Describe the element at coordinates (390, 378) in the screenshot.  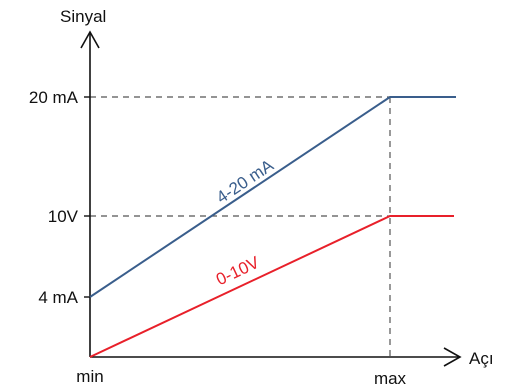
I see `x-tick-label-max: max` at that location.